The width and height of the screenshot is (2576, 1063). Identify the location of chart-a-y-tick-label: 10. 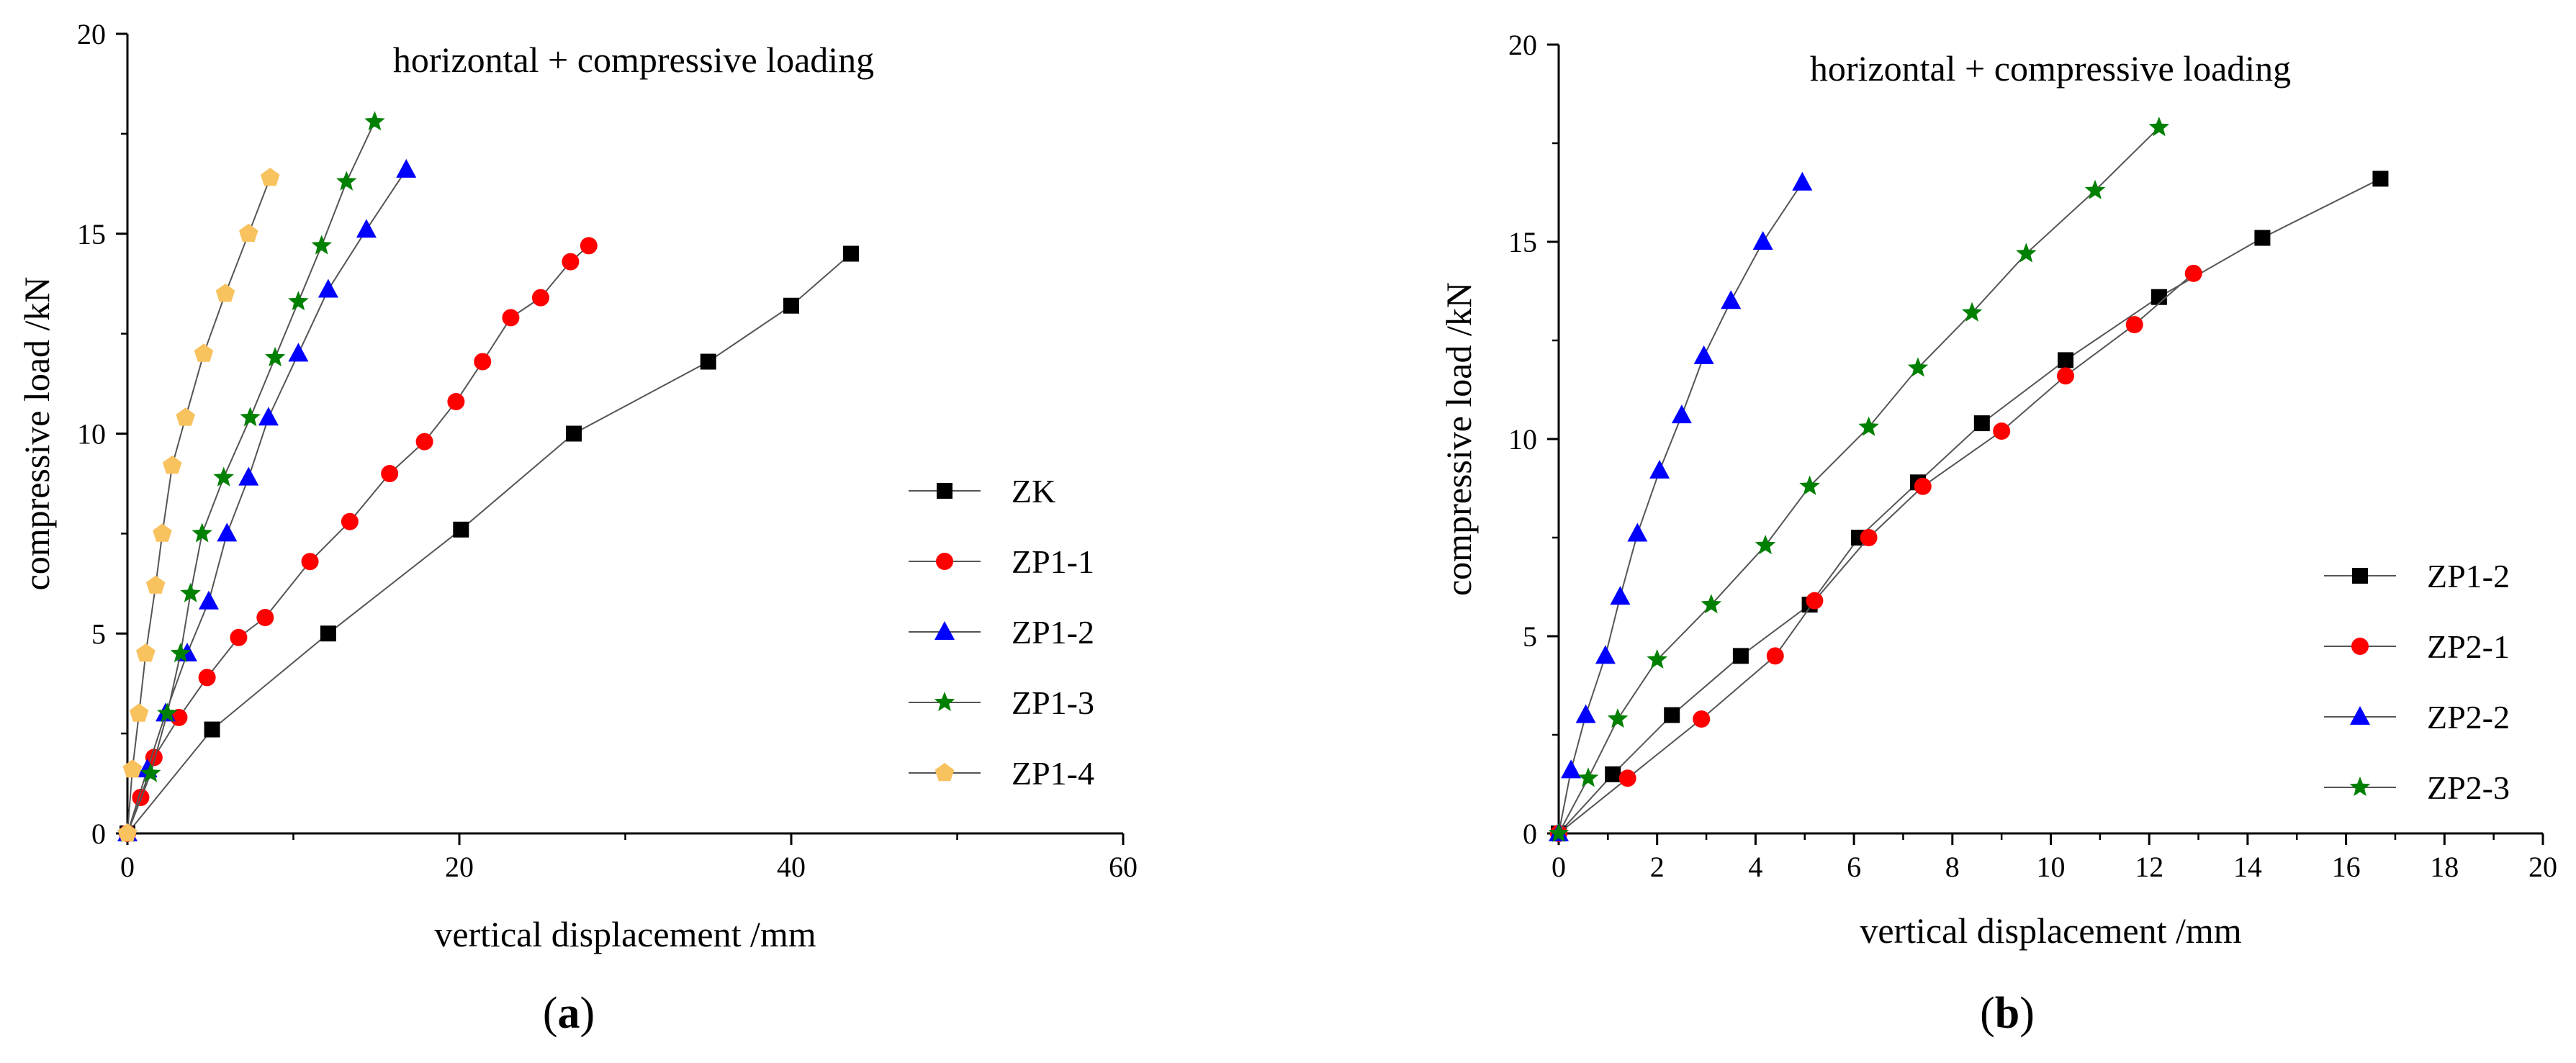
(91, 434).